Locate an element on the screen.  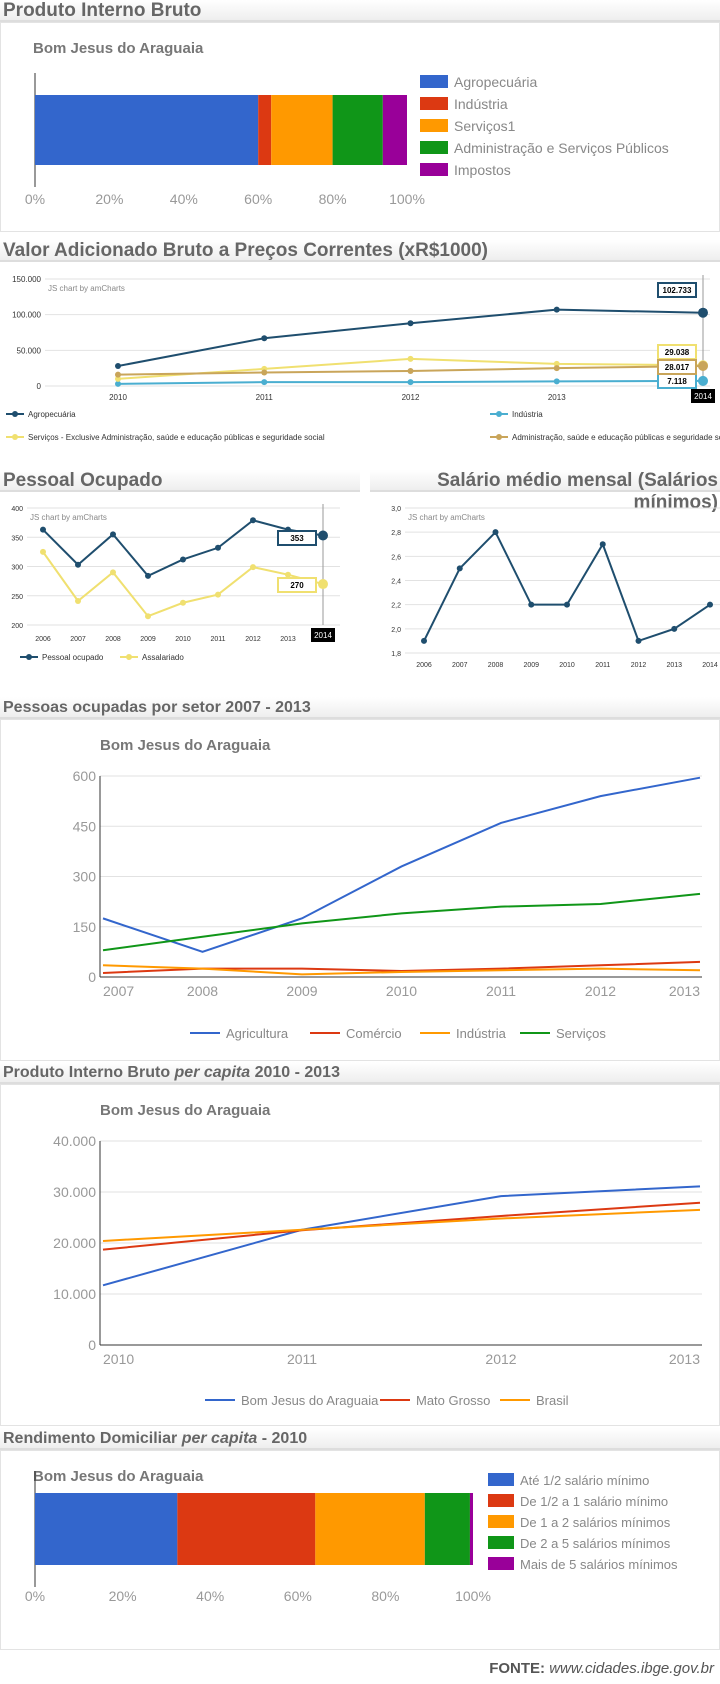
footer-label: FONTE: is located at coordinates (519, 1668).